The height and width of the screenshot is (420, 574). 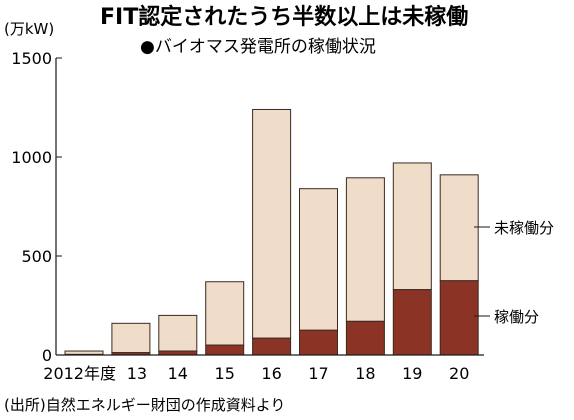 I want to click on x-axis-labels: 2012年度 13 14 15 16 17 18 19 20, so click(x=256, y=373).